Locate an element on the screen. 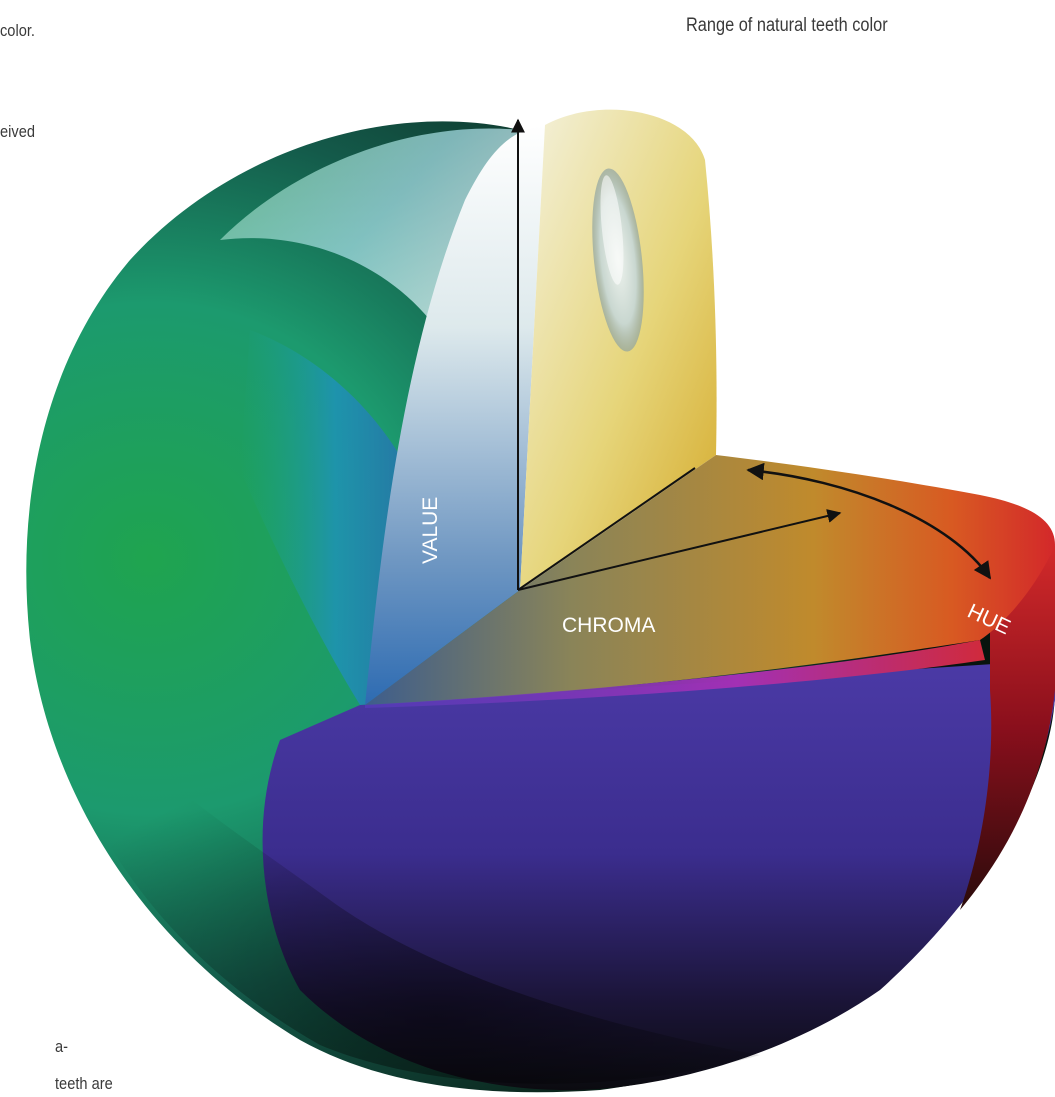  hue-reference-line is located at coordinates (606, 529).